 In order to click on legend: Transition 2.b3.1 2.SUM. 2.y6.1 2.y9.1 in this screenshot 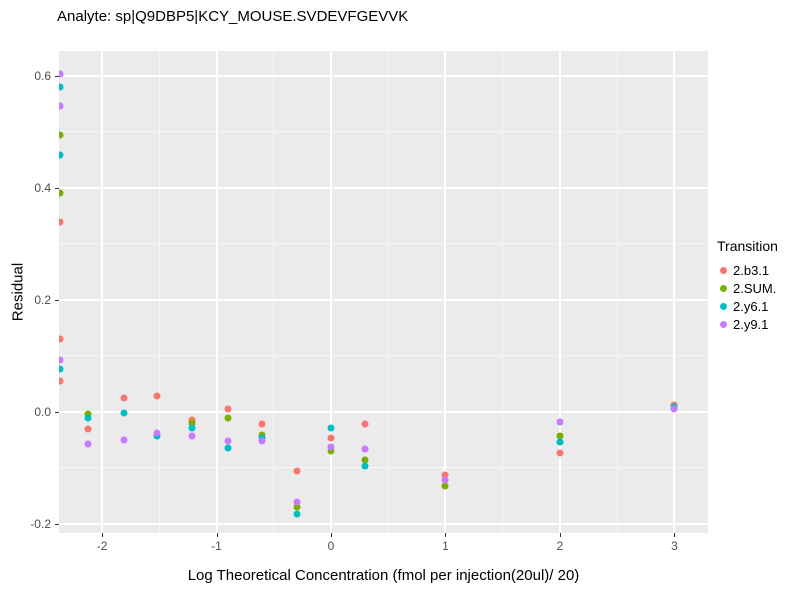, I will do `click(747, 285)`.